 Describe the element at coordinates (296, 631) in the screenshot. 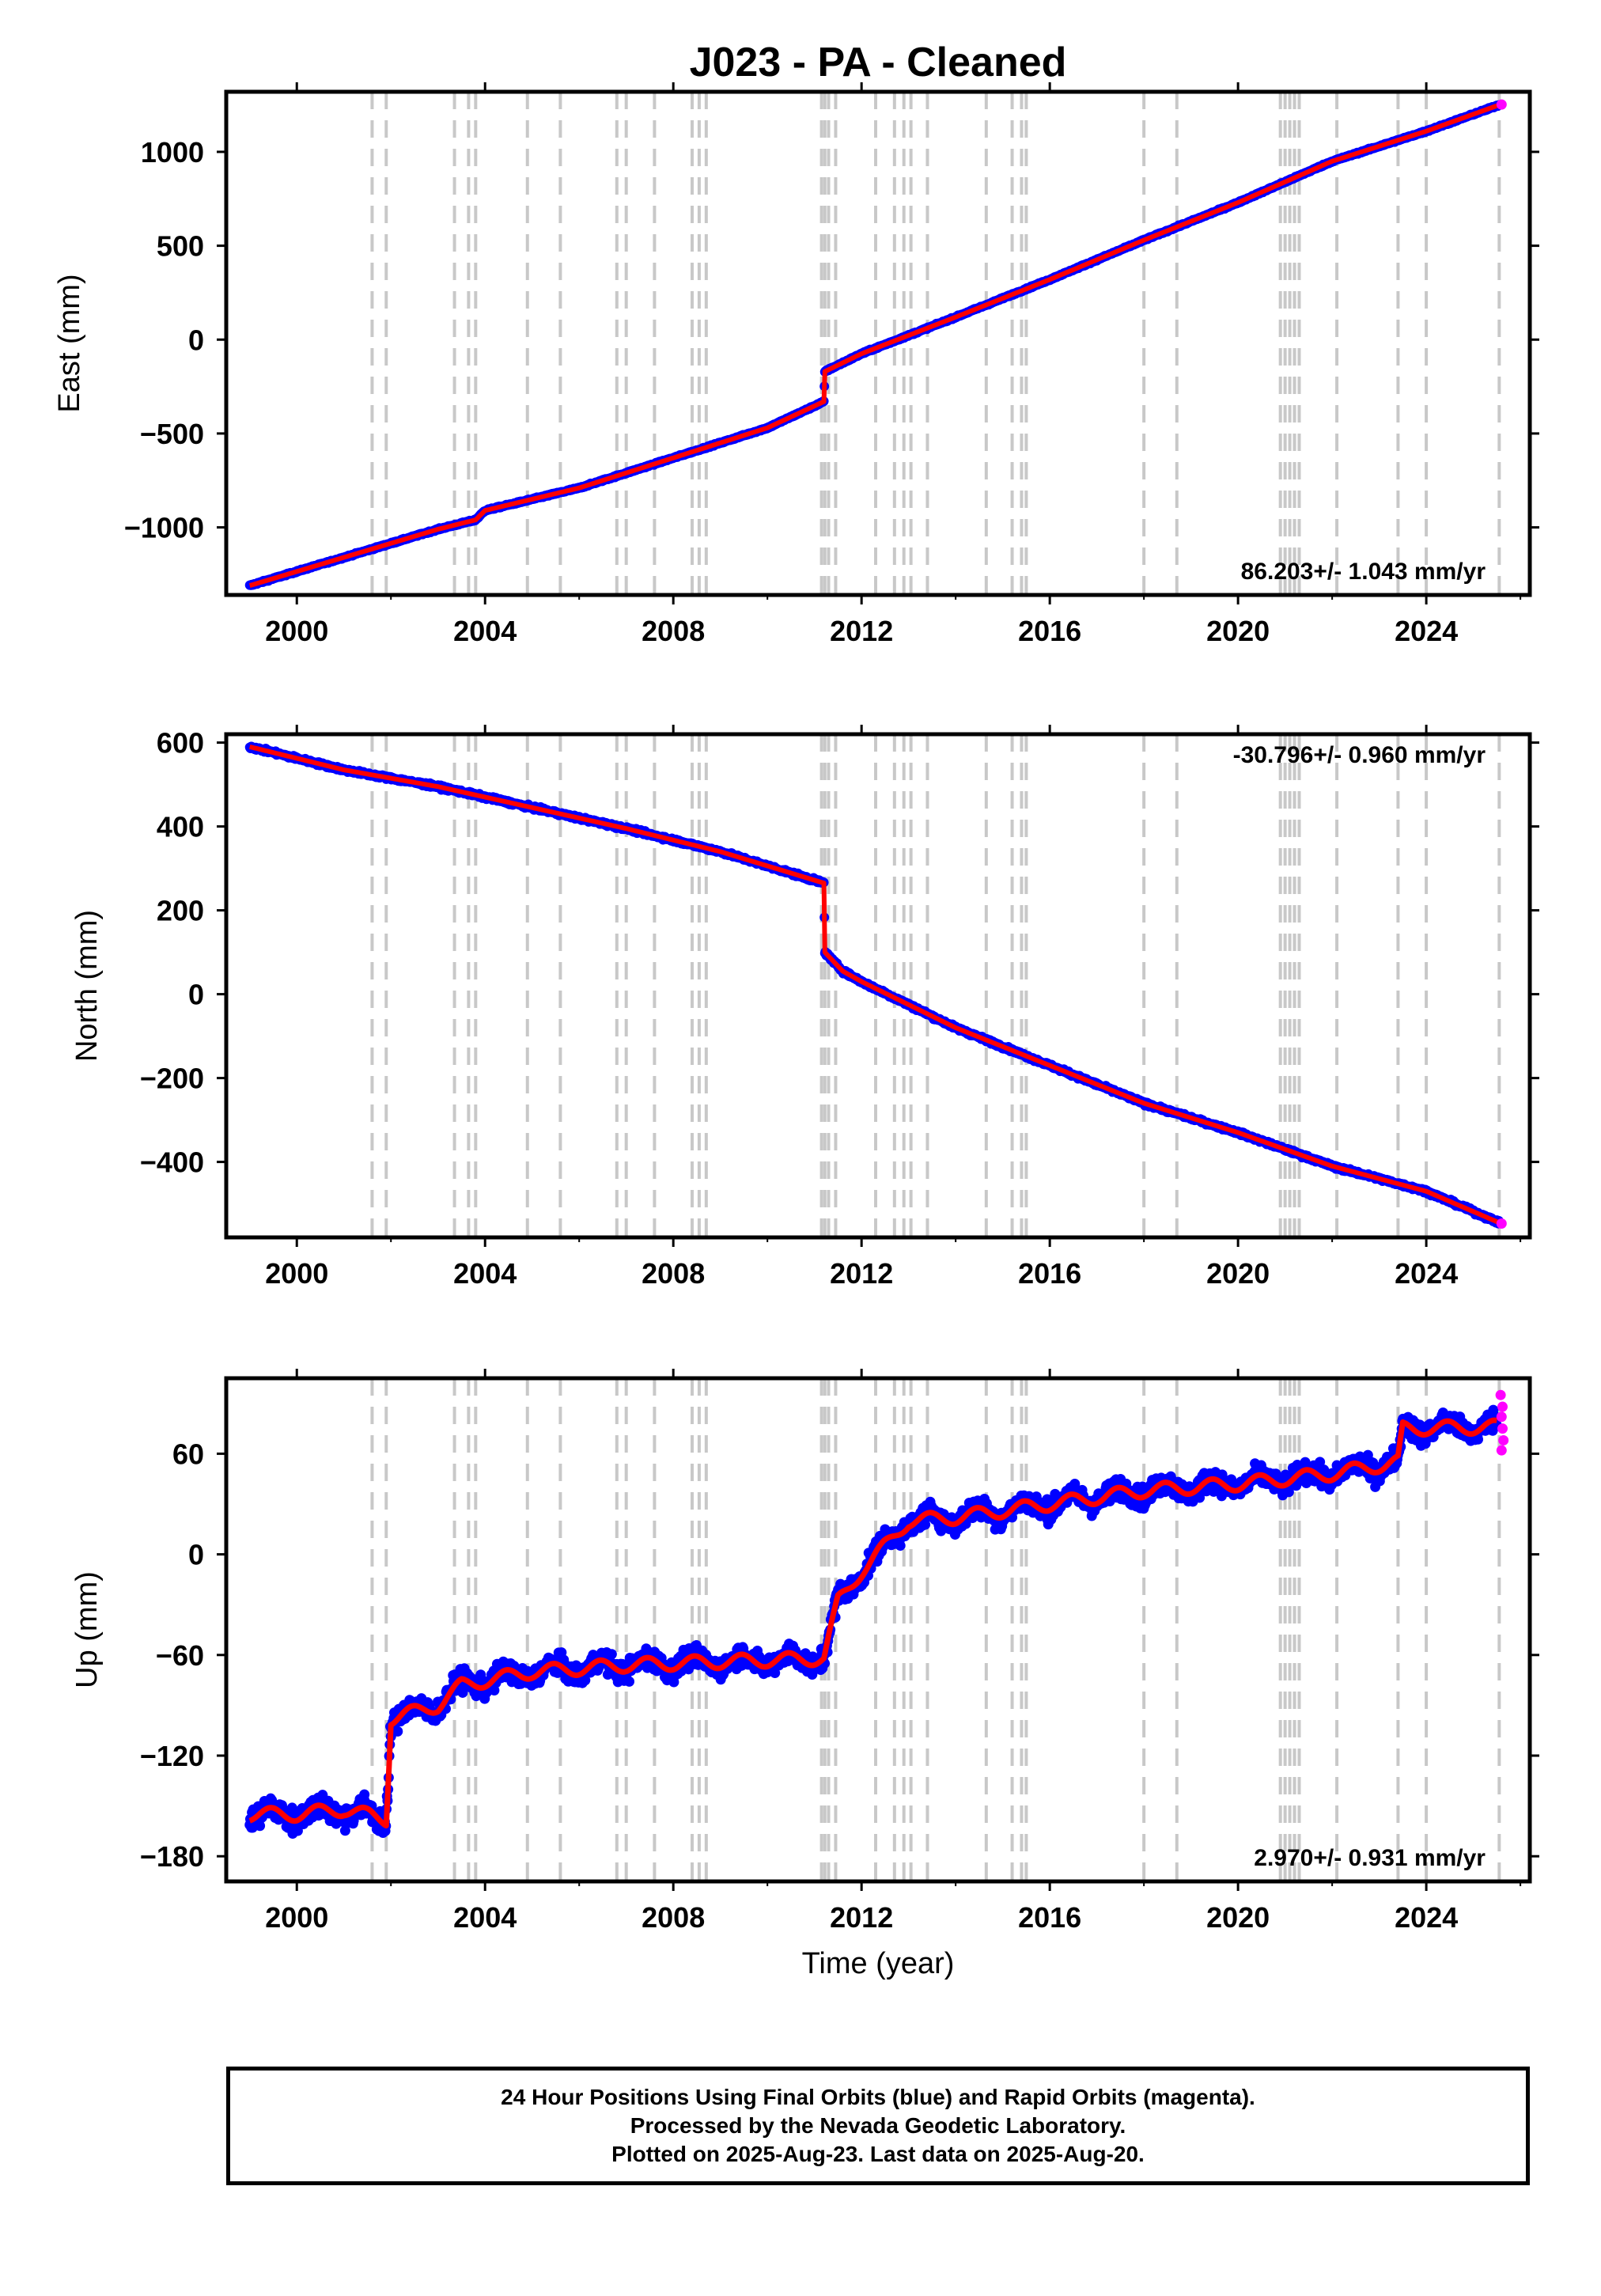

I see `east-x-tick-label: 2000` at that location.